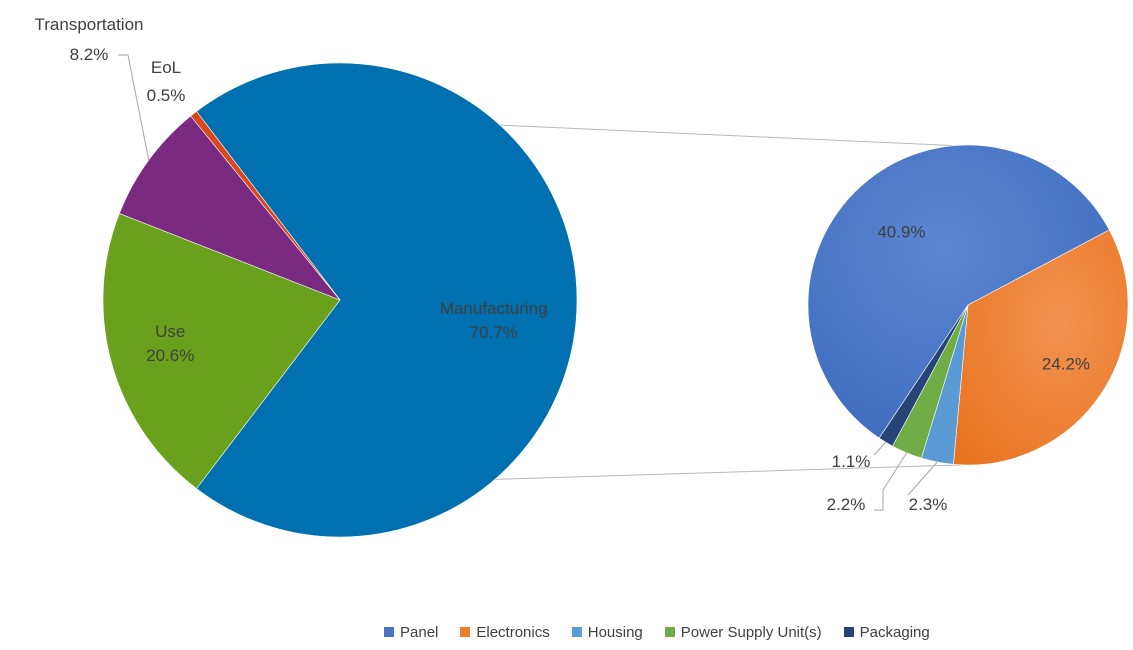  I want to click on legend-item-electronics: Electronics, so click(505, 632).